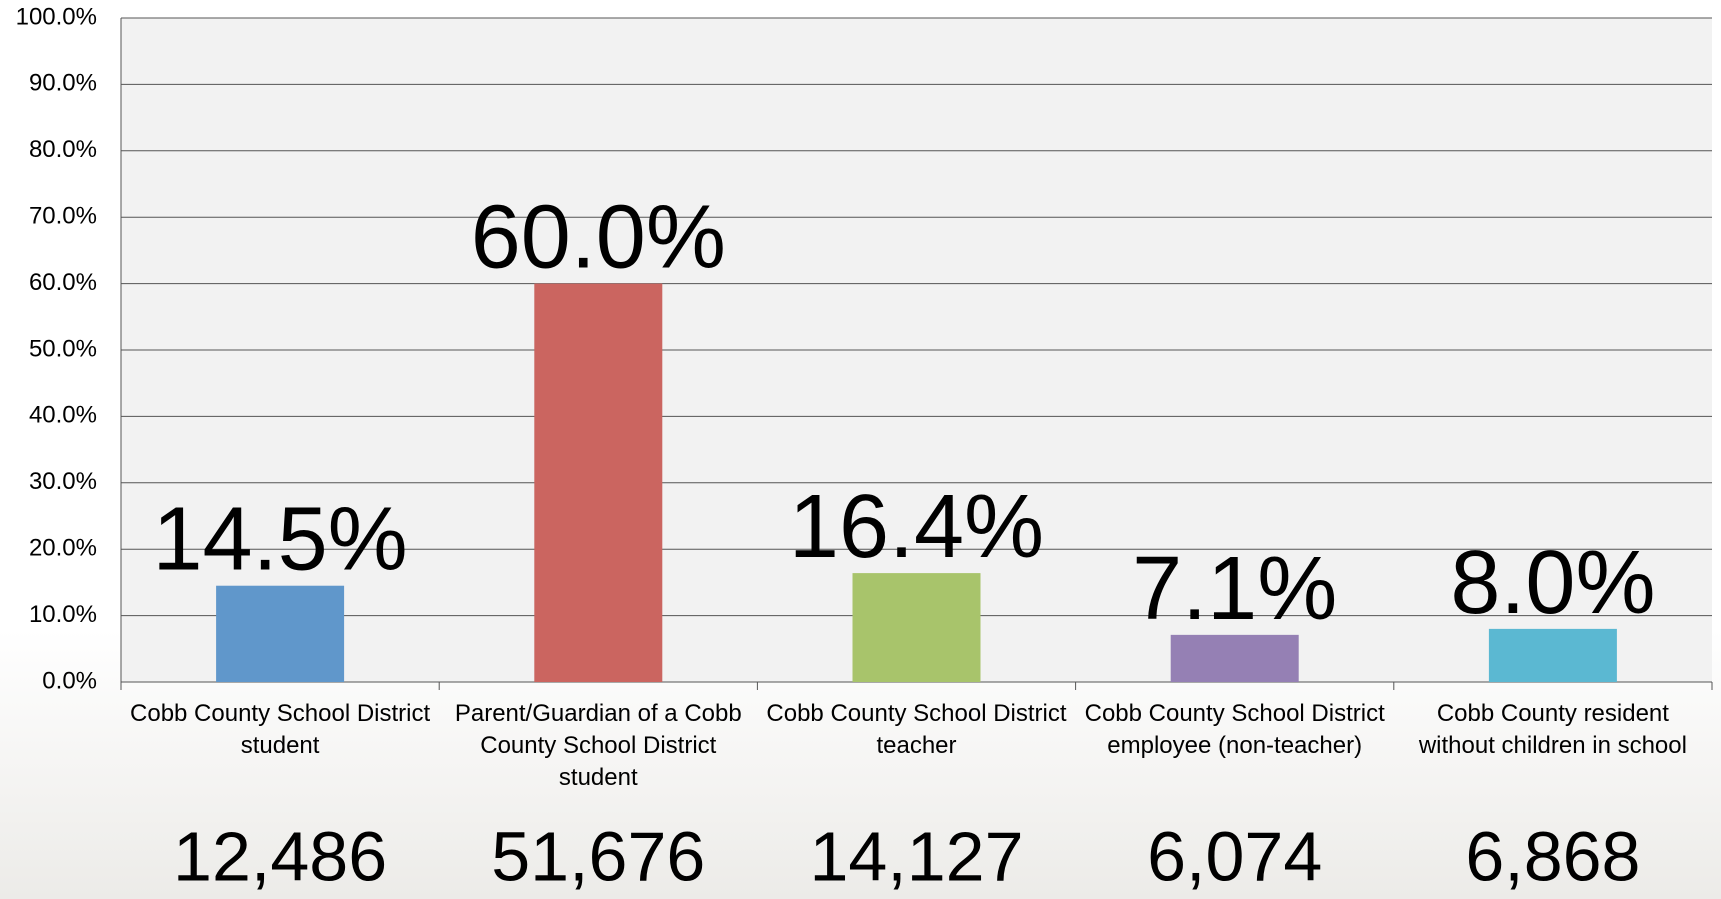 Image resolution: width=1721 pixels, height=899 pixels. I want to click on x-tick-label: Cobb County School District student, so click(280, 729).